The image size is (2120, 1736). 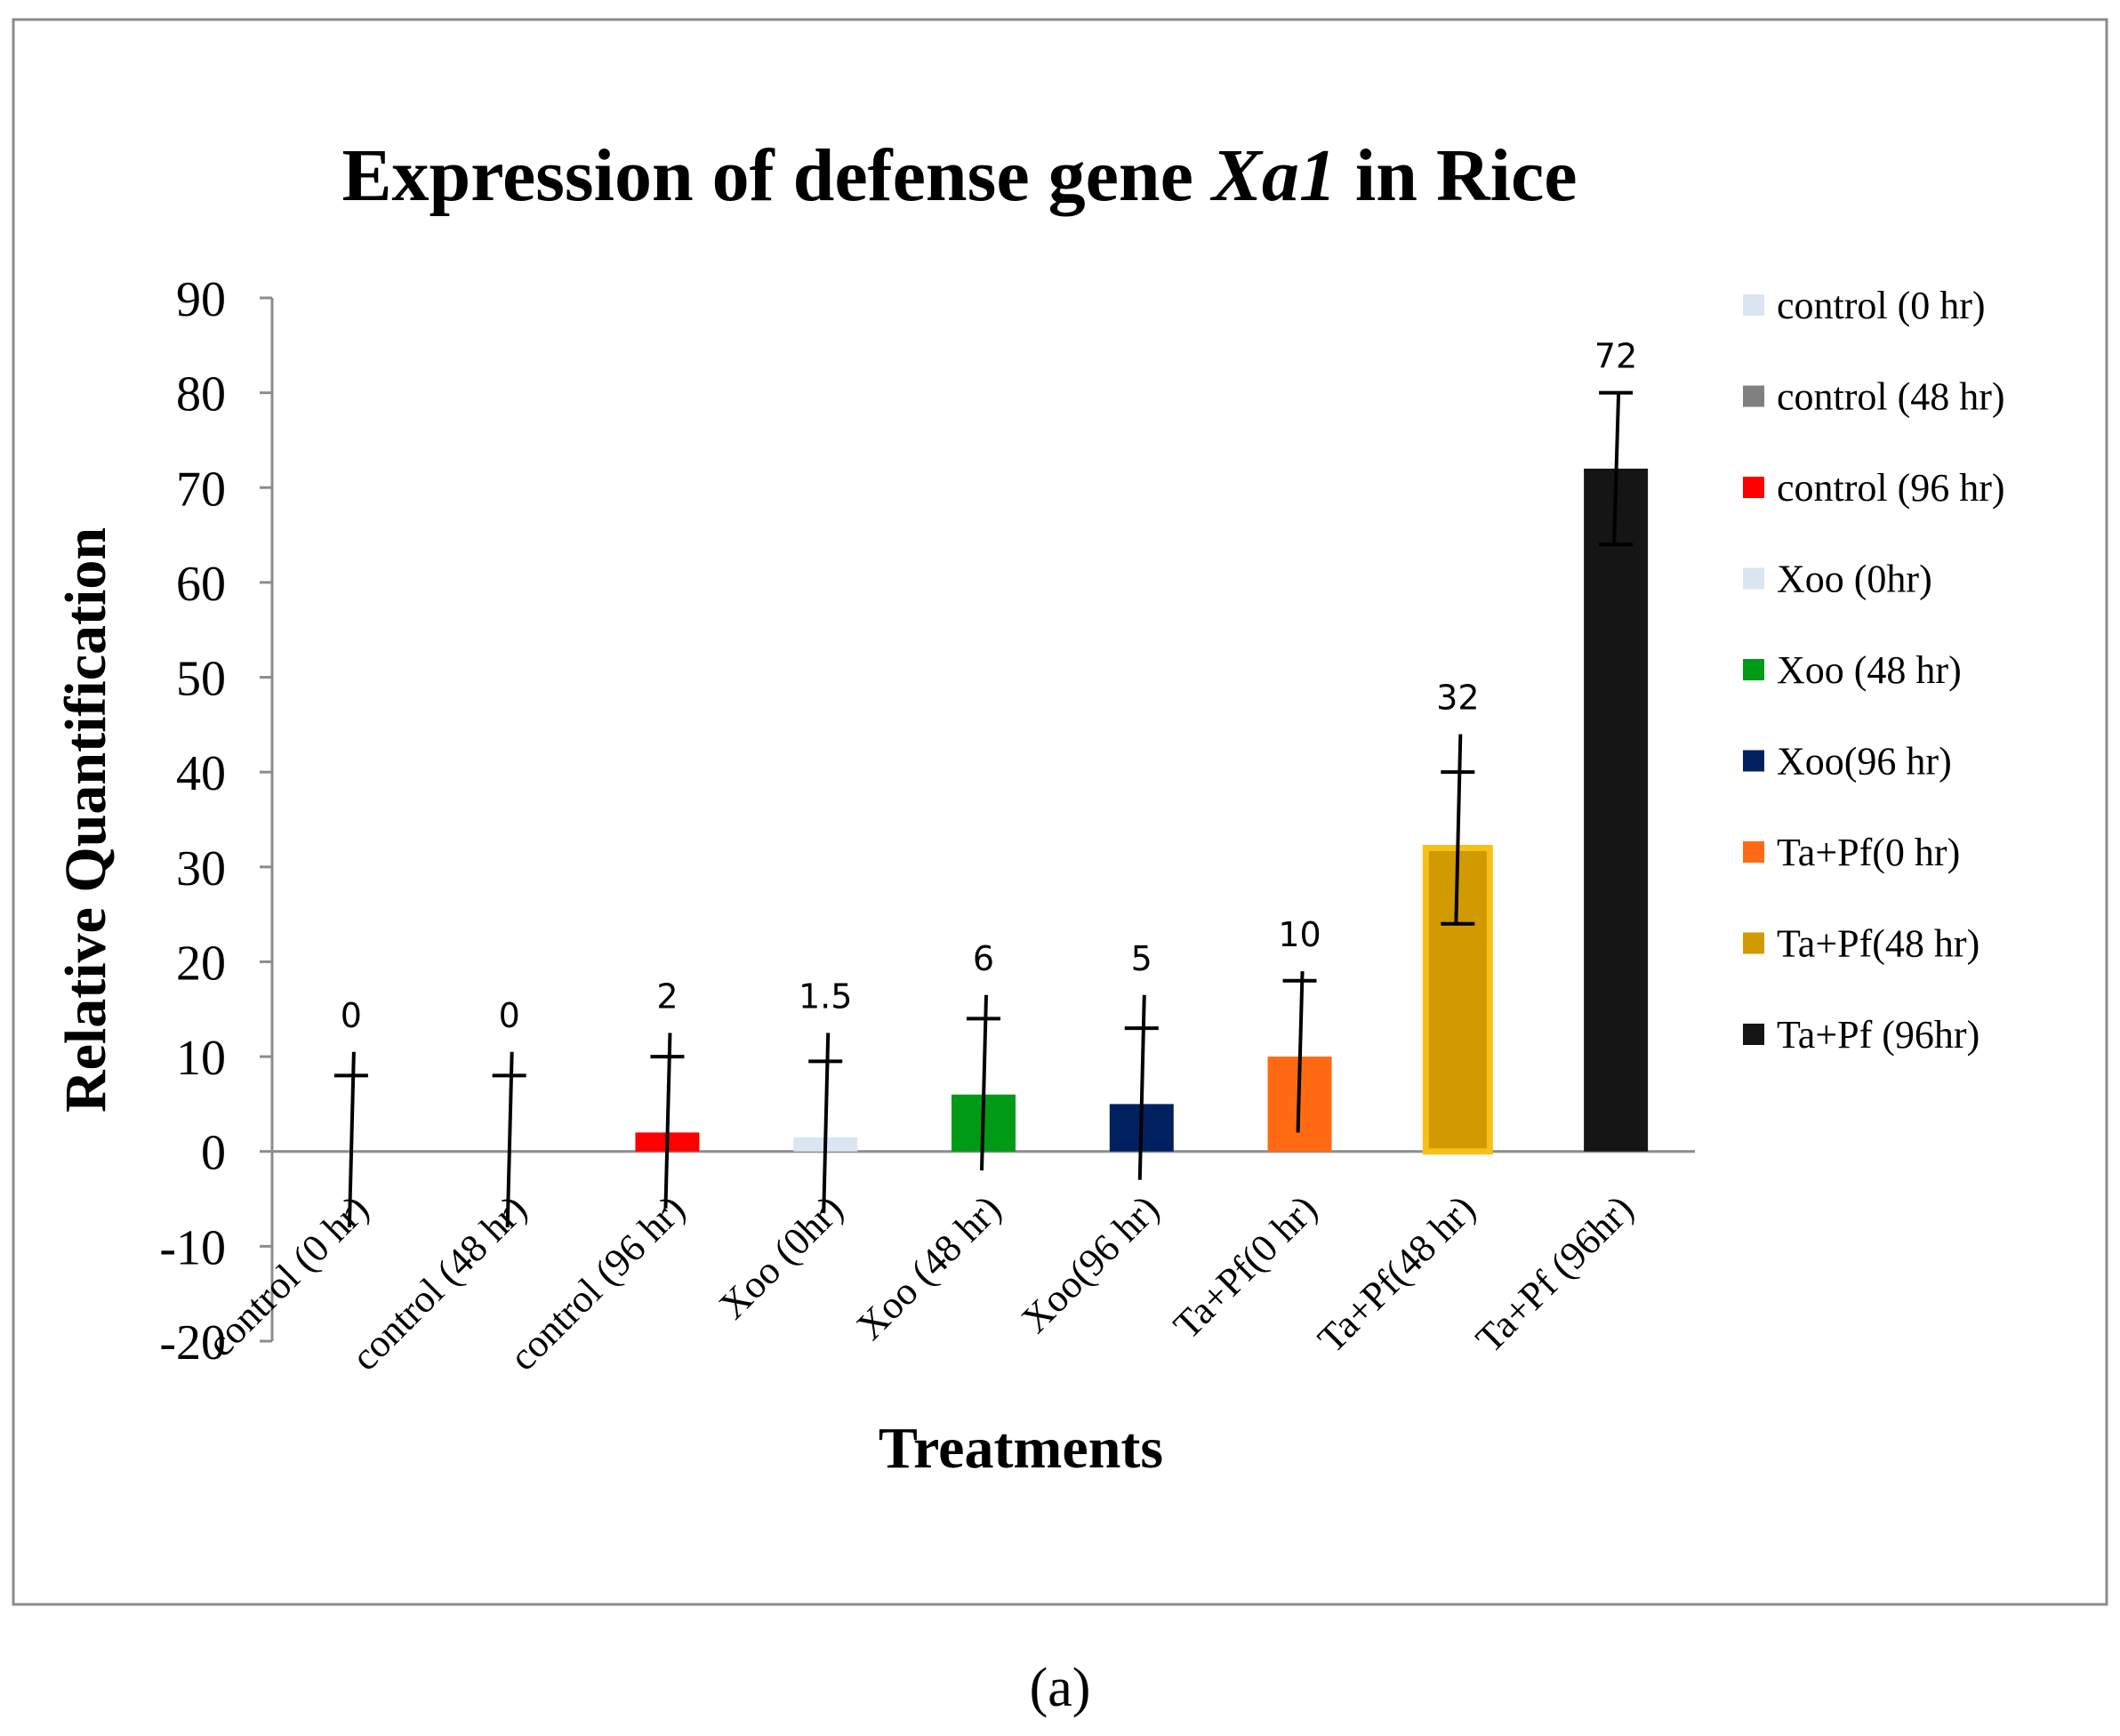 I want to click on y-tick-label: 50, so click(x=201, y=680).